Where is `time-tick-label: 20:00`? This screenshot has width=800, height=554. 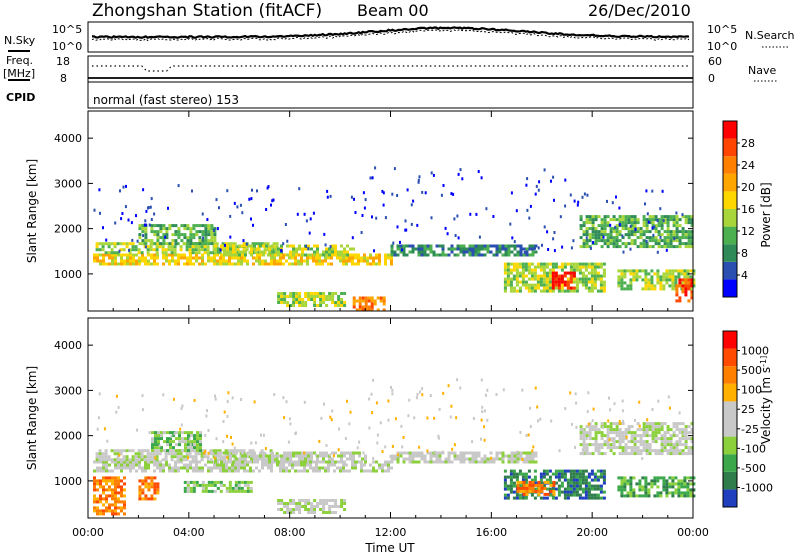
time-tick-label: 20:00 is located at coordinates (592, 532).